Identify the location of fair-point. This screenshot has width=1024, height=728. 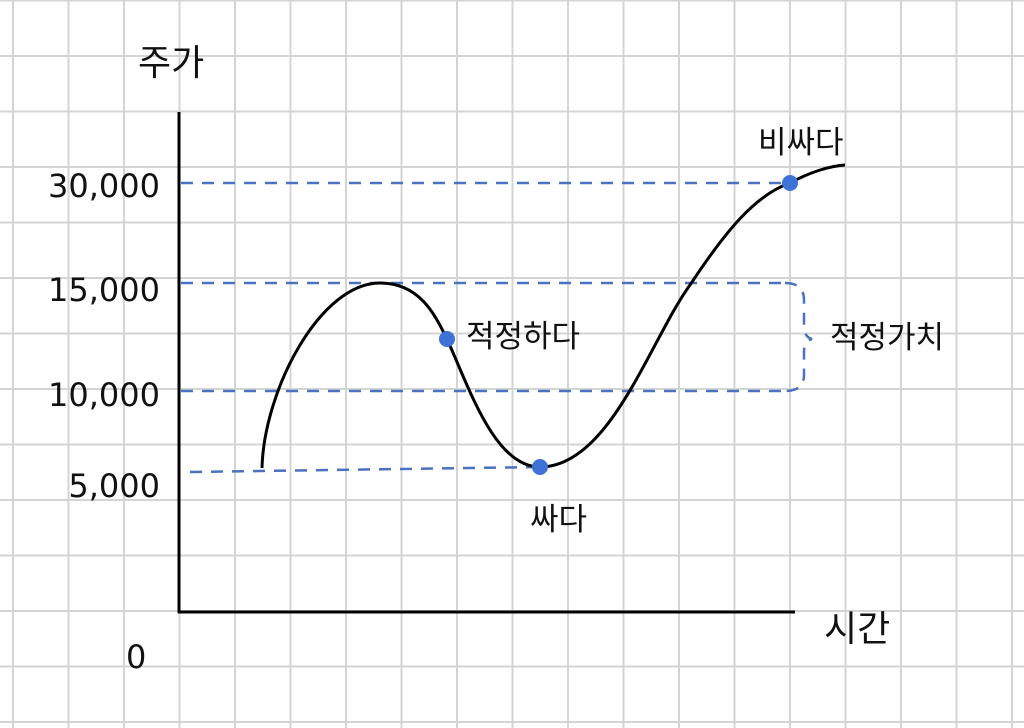
(447, 339).